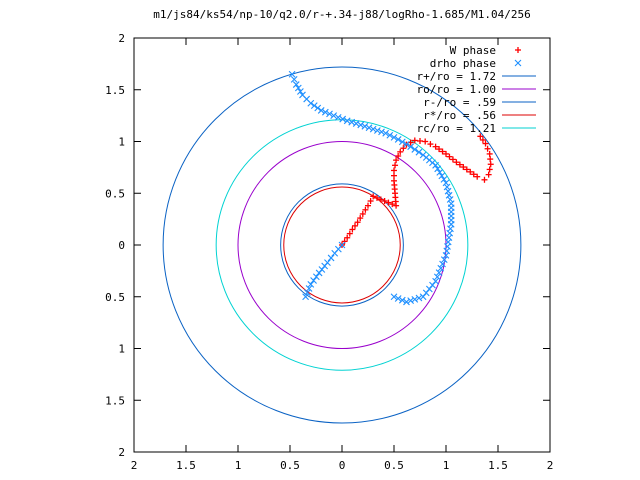  What do you see at coordinates (342, 465) in the screenshot?
I see `x-tick-label: 0` at bounding box center [342, 465].